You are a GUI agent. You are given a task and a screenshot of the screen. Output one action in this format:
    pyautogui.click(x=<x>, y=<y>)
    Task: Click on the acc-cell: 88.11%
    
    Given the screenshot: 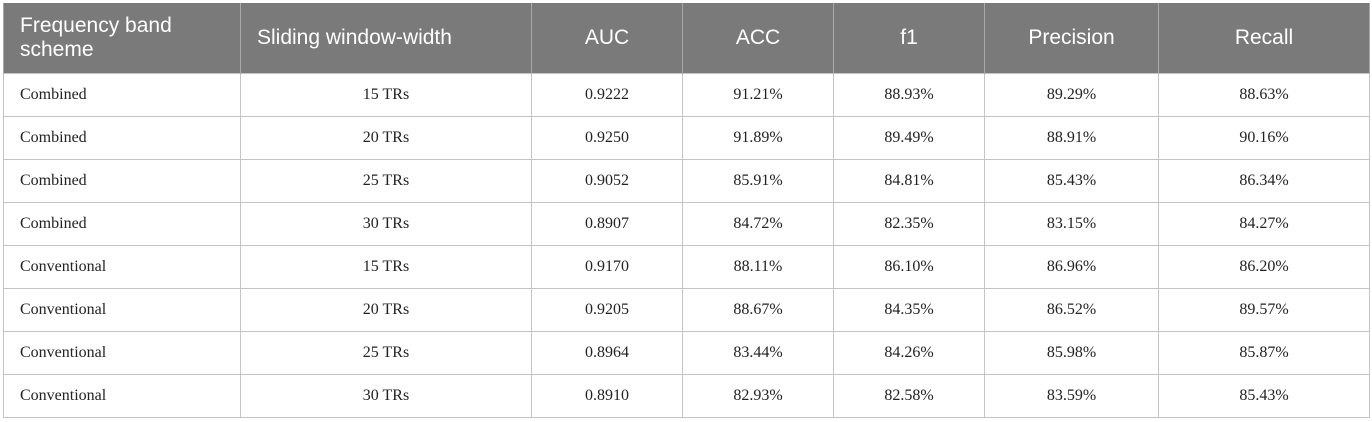 What is the action you would take?
    pyautogui.click(x=758, y=266)
    